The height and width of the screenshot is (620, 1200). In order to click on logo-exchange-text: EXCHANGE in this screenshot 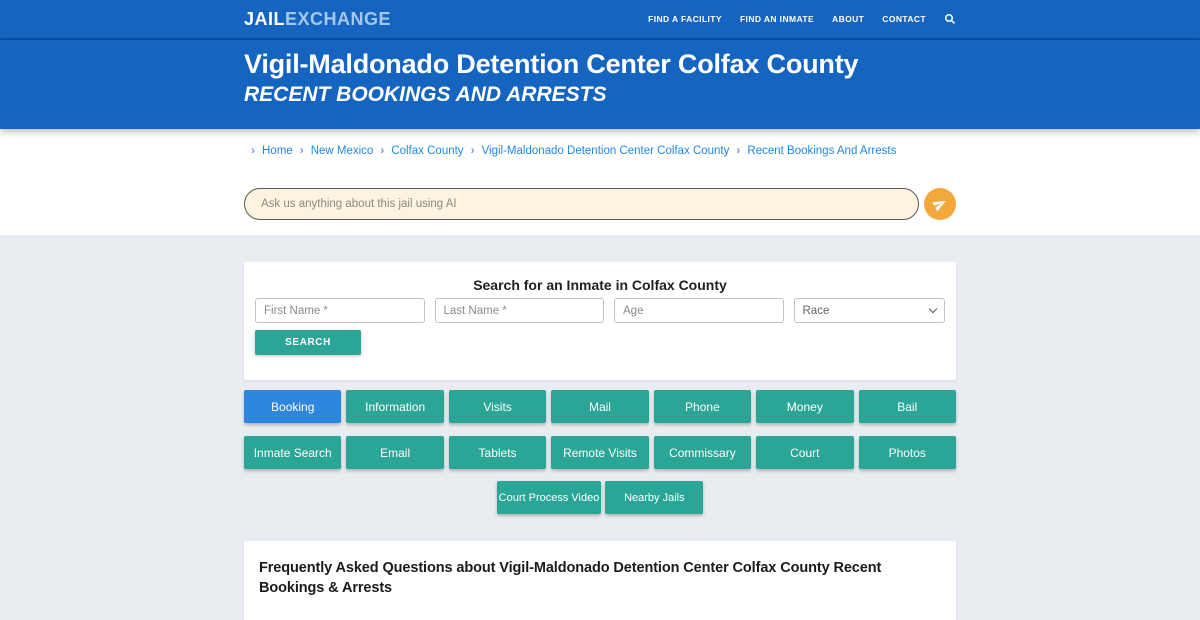, I will do `click(338, 18)`.